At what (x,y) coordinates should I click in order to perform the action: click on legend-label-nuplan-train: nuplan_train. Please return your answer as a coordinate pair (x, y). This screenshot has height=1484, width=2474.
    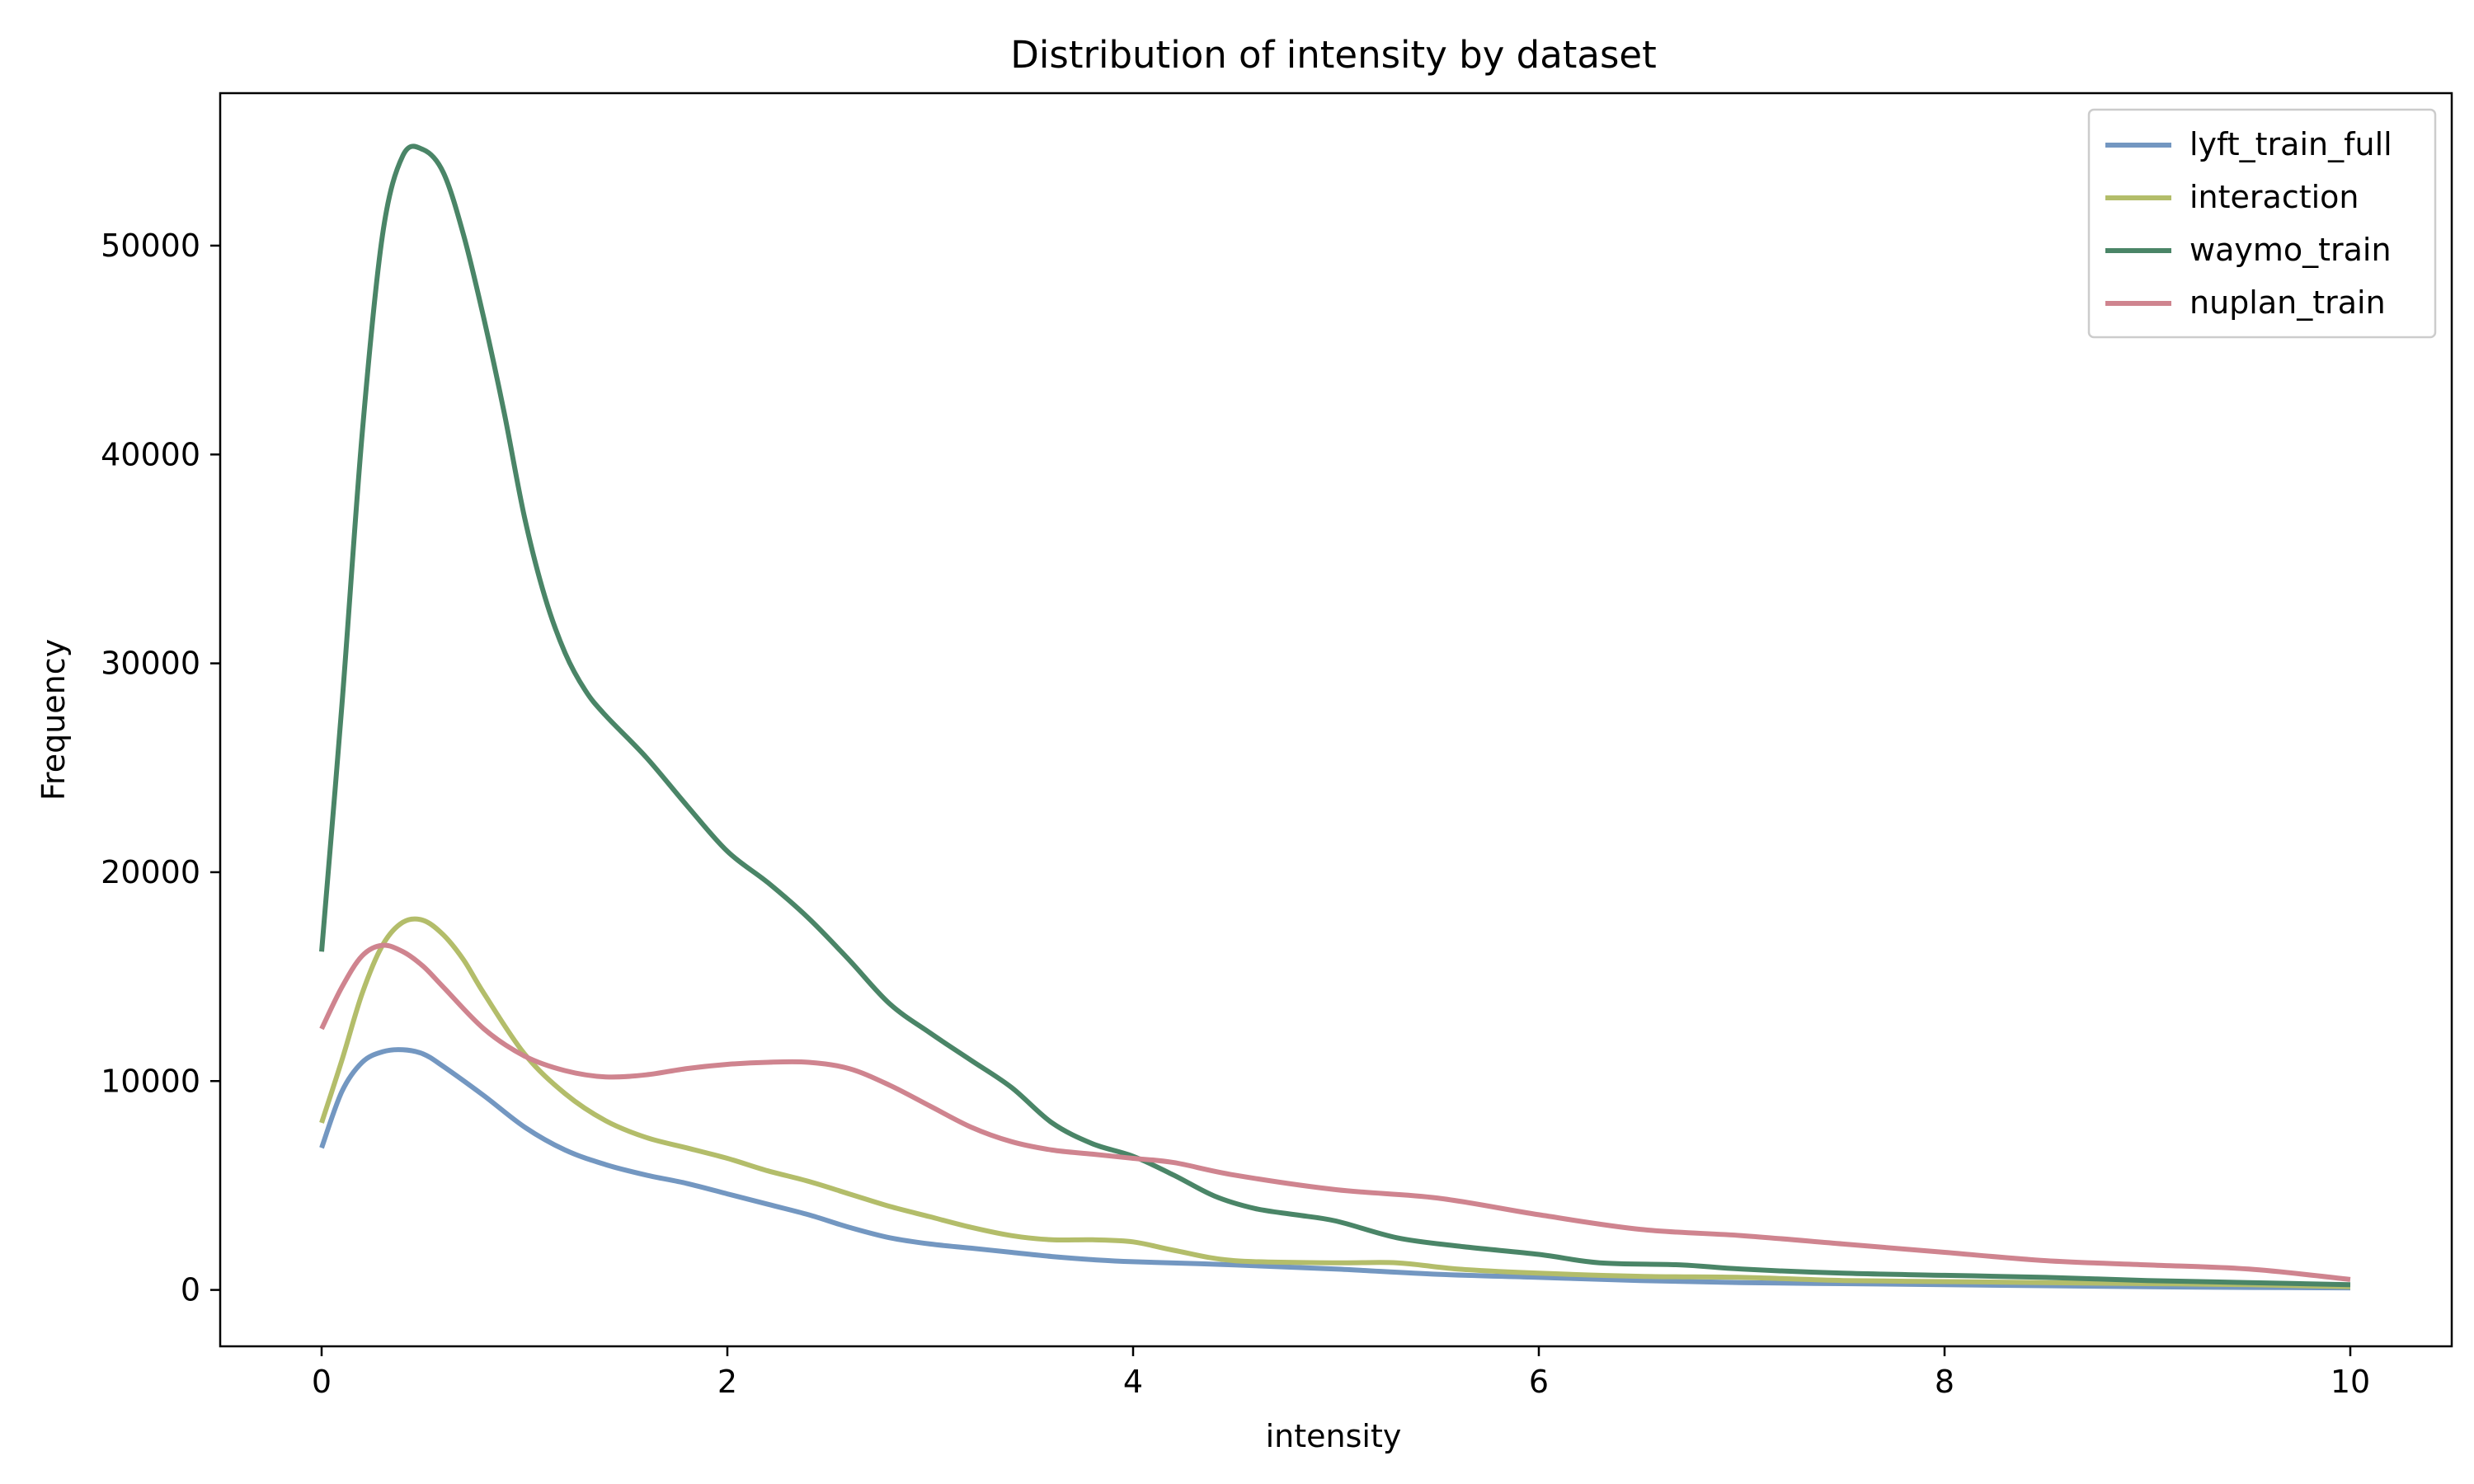
    Looking at the image, I should click on (2287, 302).